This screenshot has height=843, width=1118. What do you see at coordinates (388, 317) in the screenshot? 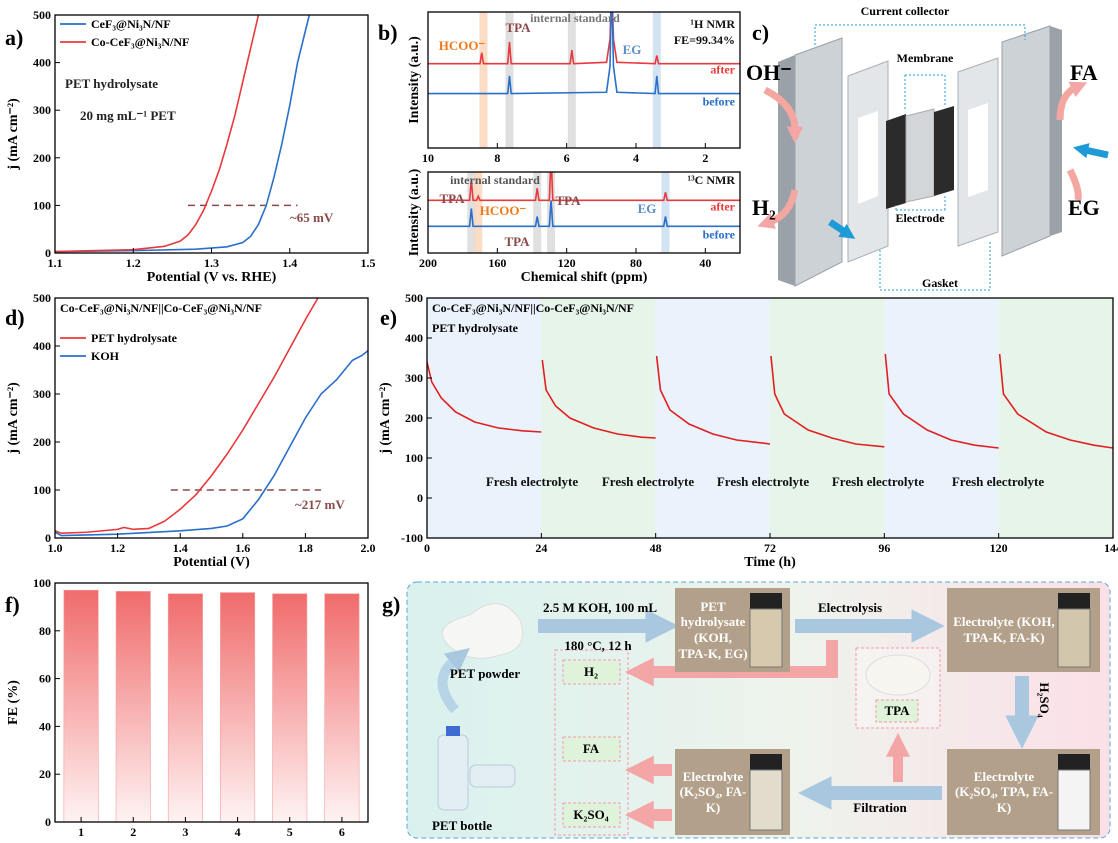
I see `panel-label: e)` at bounding box center [388, 317].